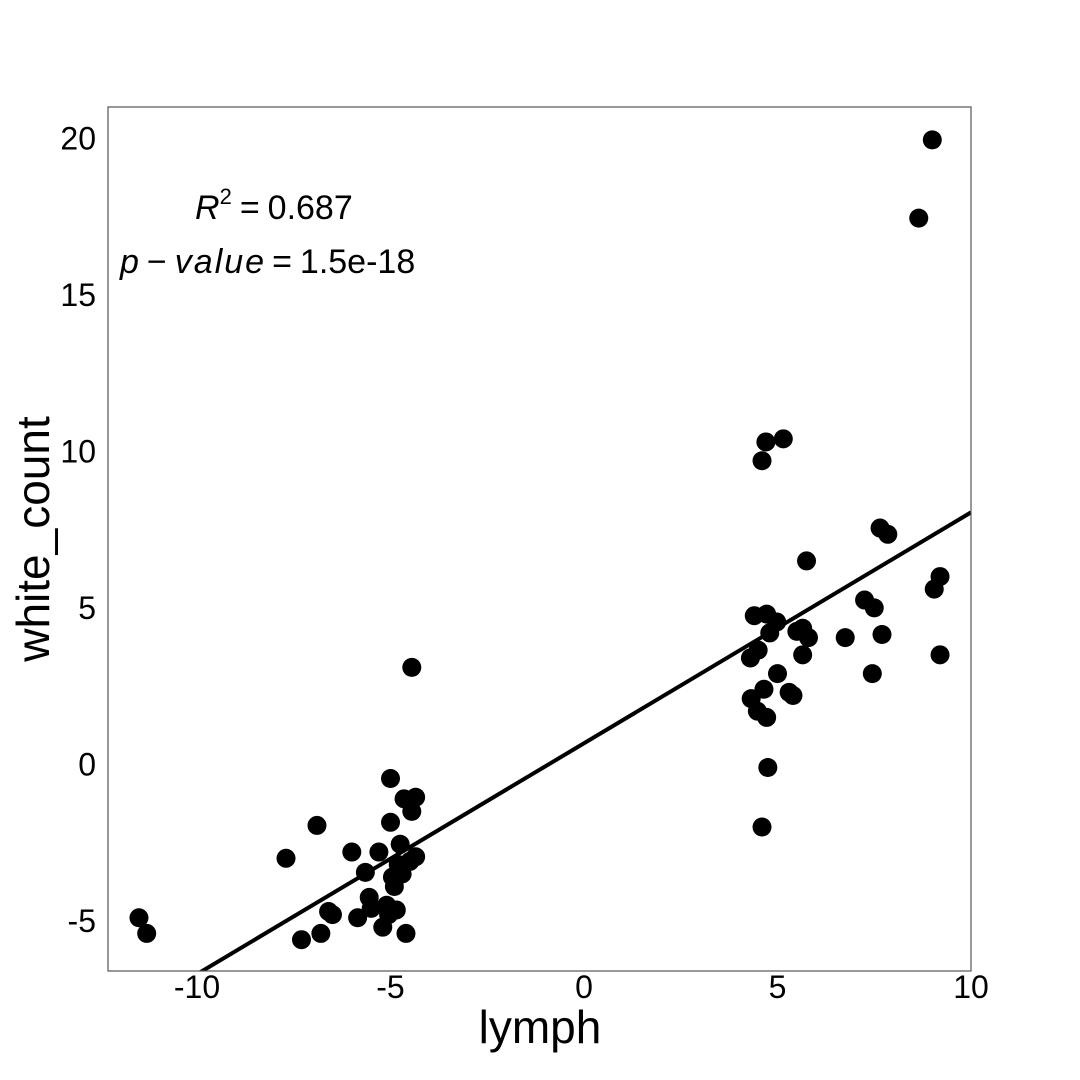 Image resolution: width=1080 pixels, height=1080 pixels. I want to click on p-value-annotation: p − value = 1.5e-18, so click(267, 262).